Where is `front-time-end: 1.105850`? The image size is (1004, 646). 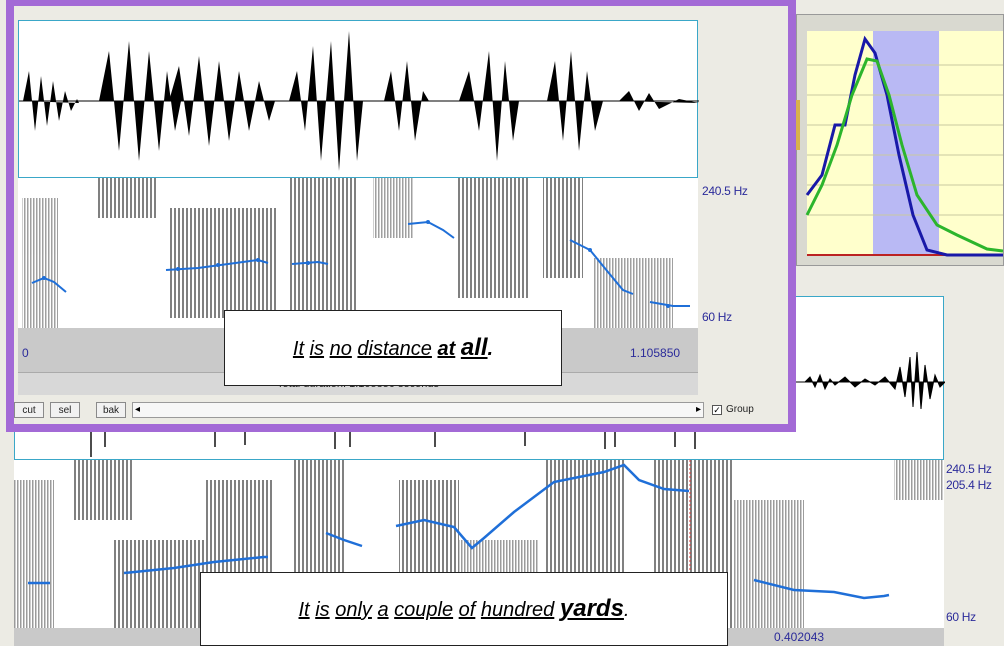
front-time-end: 1.105850 is located at coordinates (655, 353).